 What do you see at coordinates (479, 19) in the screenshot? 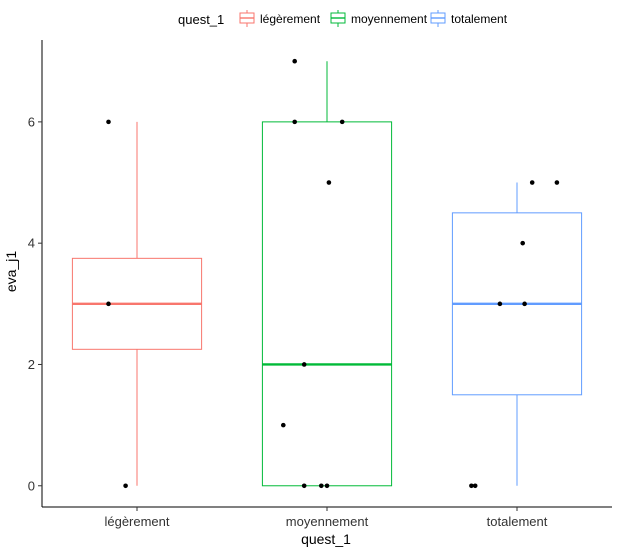
I see `legend-label: totalement` at bounding box center [479, 19].